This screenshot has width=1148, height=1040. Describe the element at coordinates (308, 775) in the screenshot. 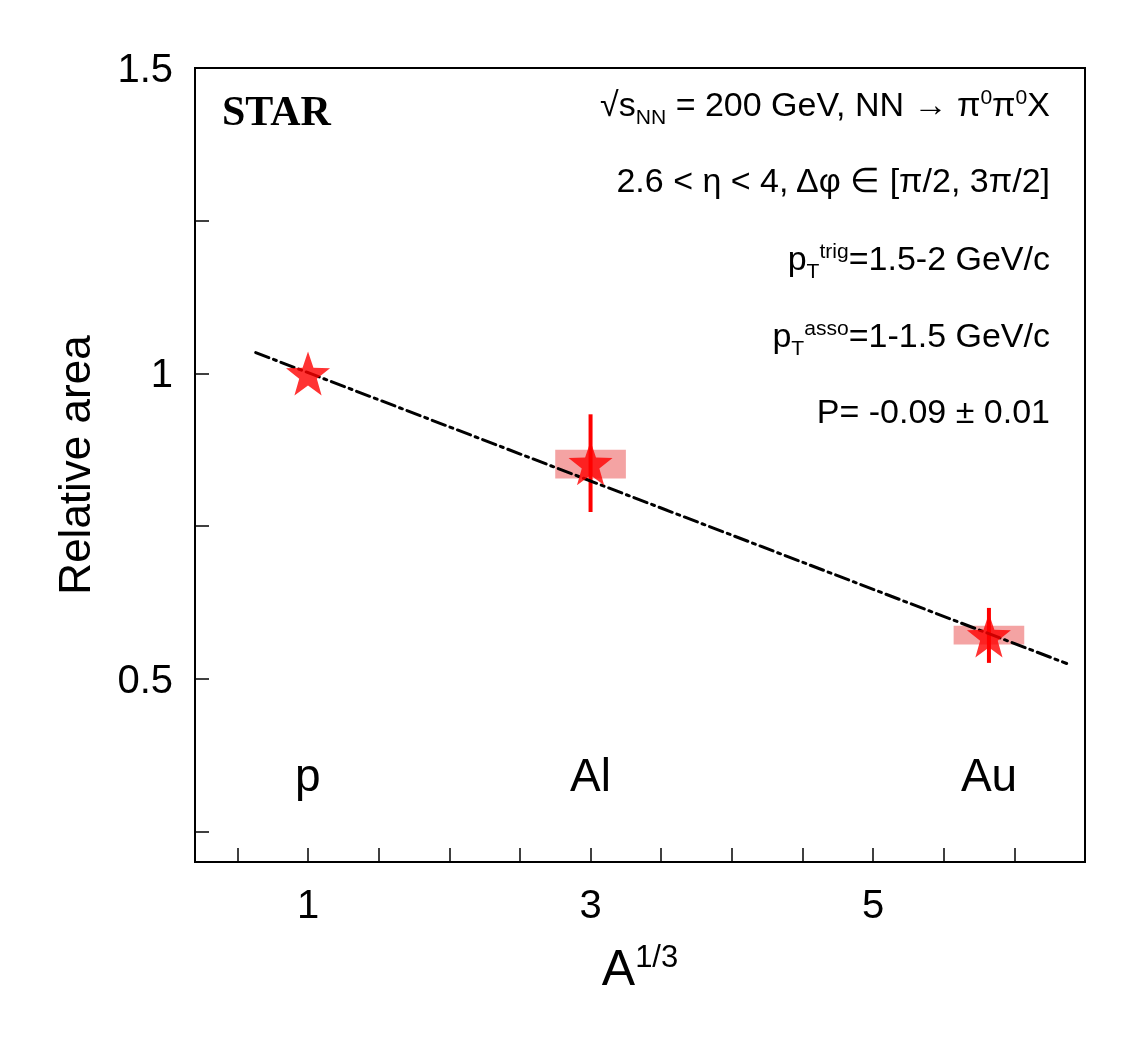

I see `annotation: p` at that location.